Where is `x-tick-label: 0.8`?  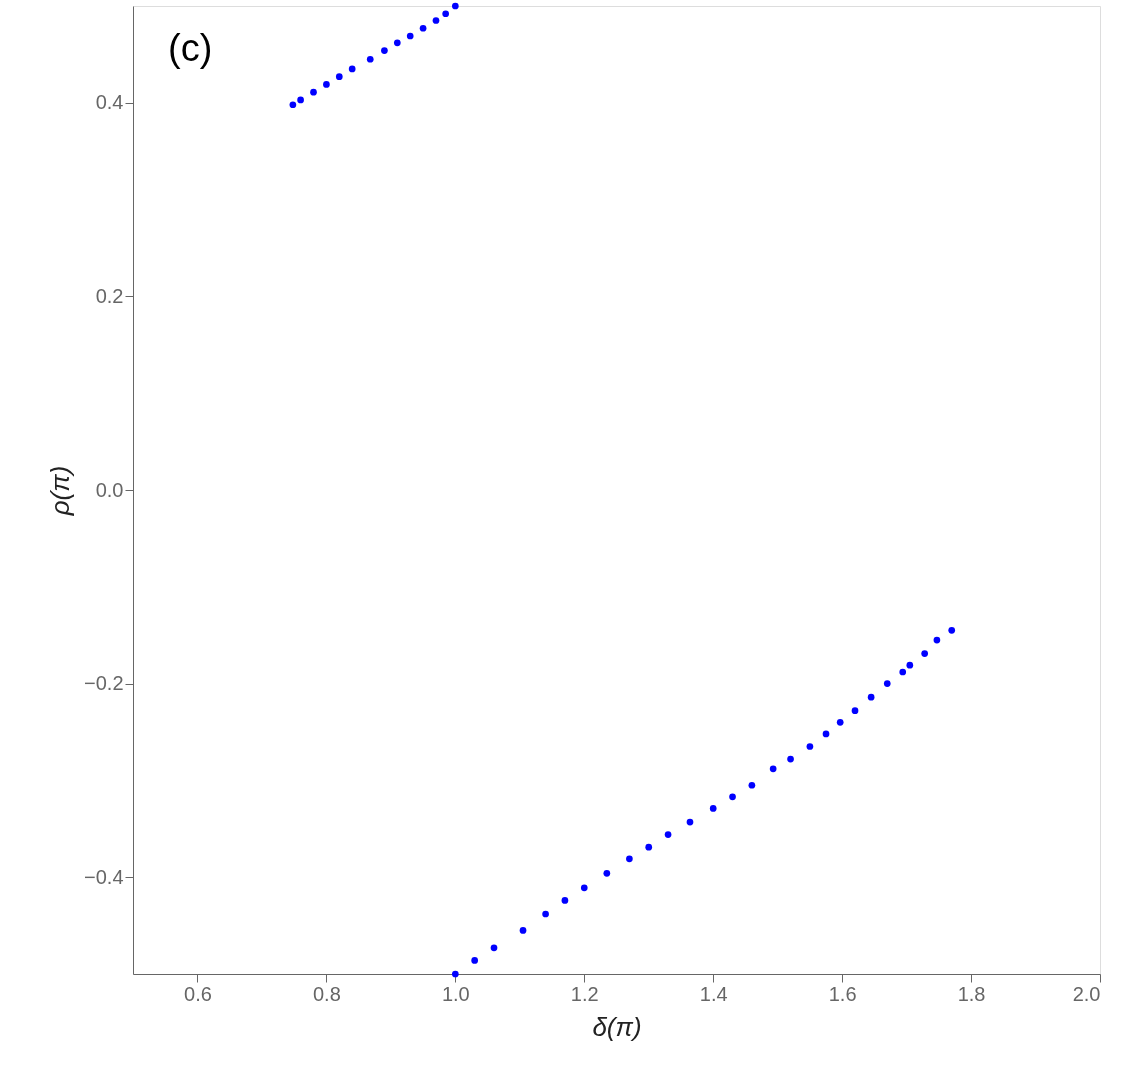
x-tick-label: 0.8 is located at coordinates (326, 993).